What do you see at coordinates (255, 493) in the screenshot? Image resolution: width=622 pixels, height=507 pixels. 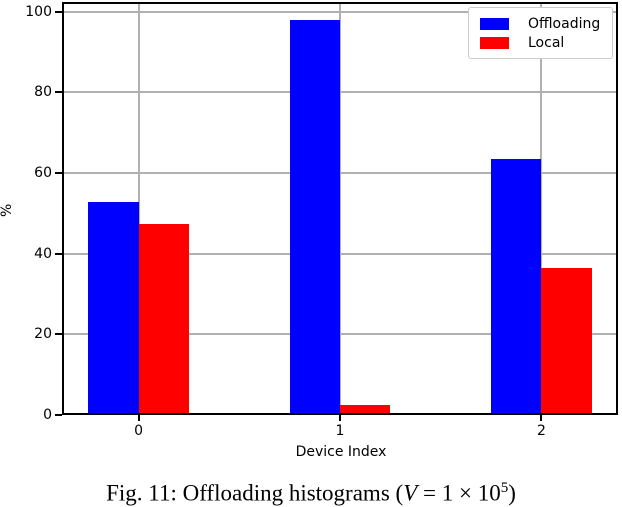 I see `caption-prefix: Fig. 11: Offloading histograms (` at bounding box center [255, 493].